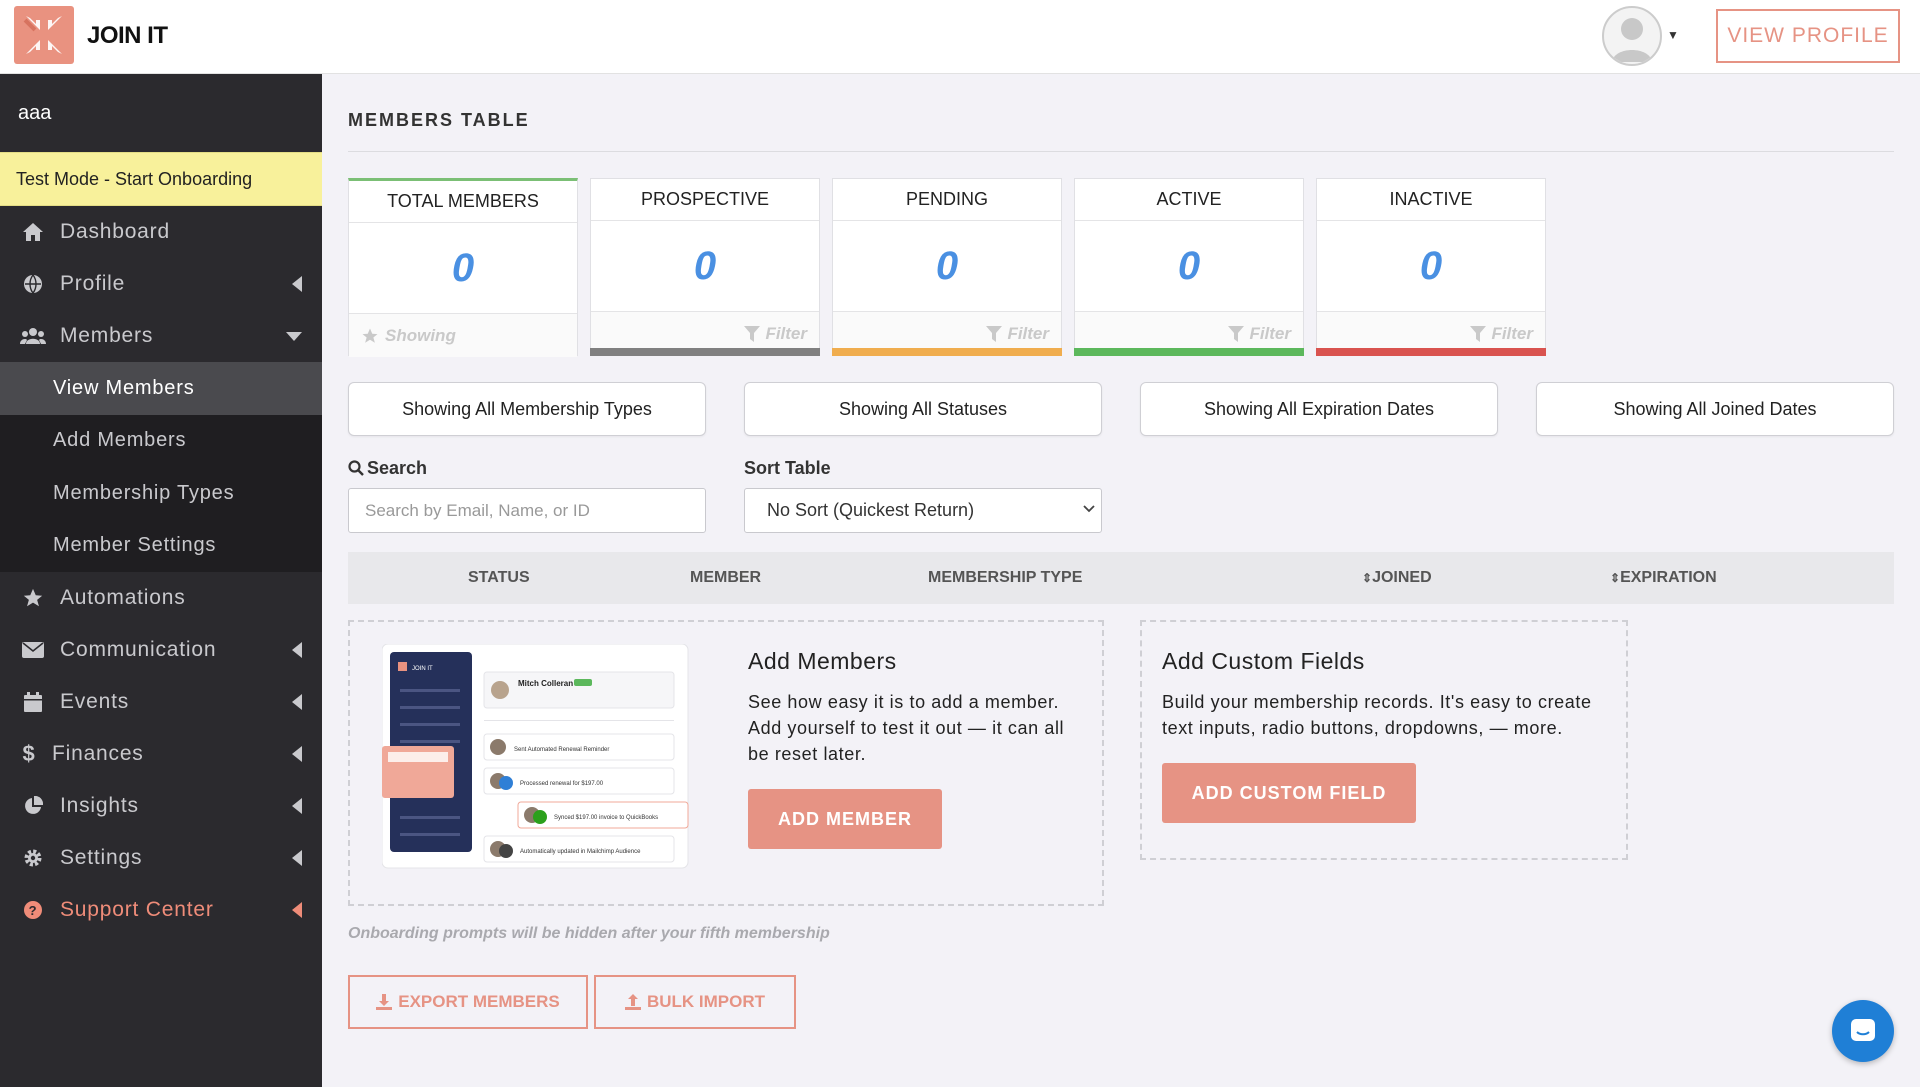 The image size is (1920, 1087). I want to click on download-icon, so click(384, 1002).